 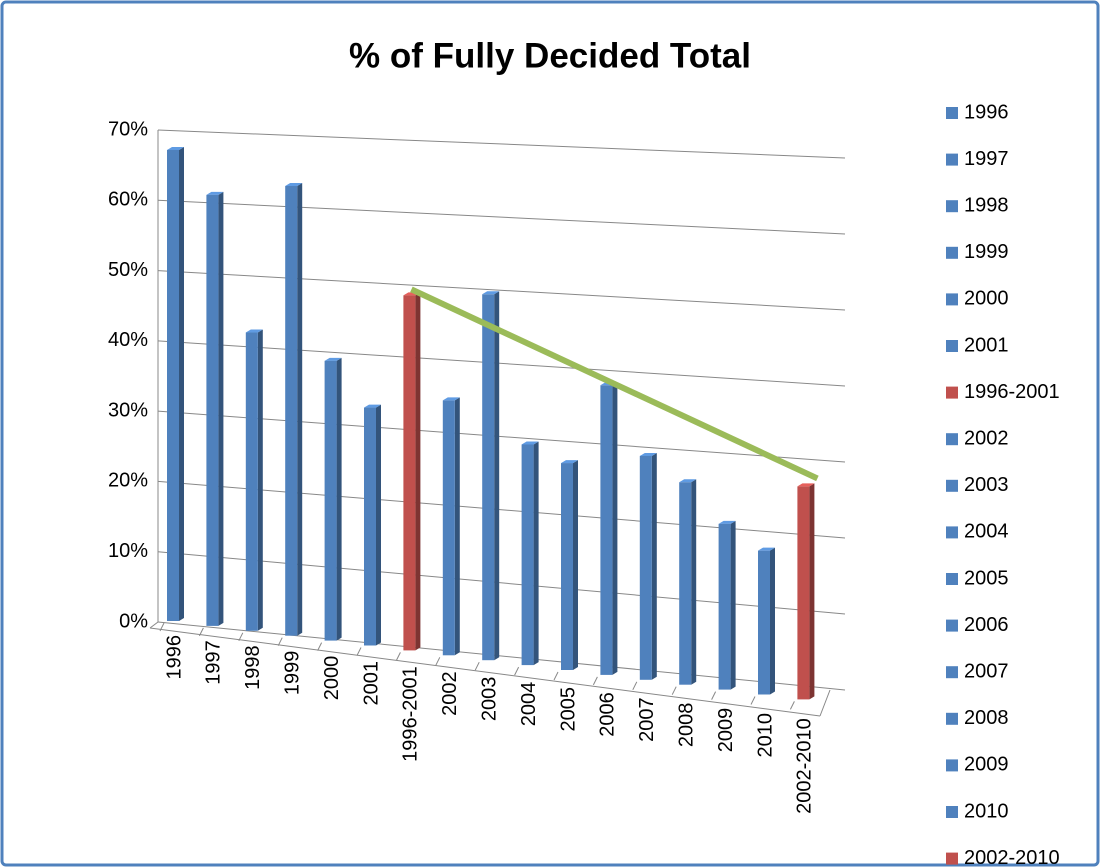 I want to click on x-tick-label: 2007, so click(x=647, y=719).